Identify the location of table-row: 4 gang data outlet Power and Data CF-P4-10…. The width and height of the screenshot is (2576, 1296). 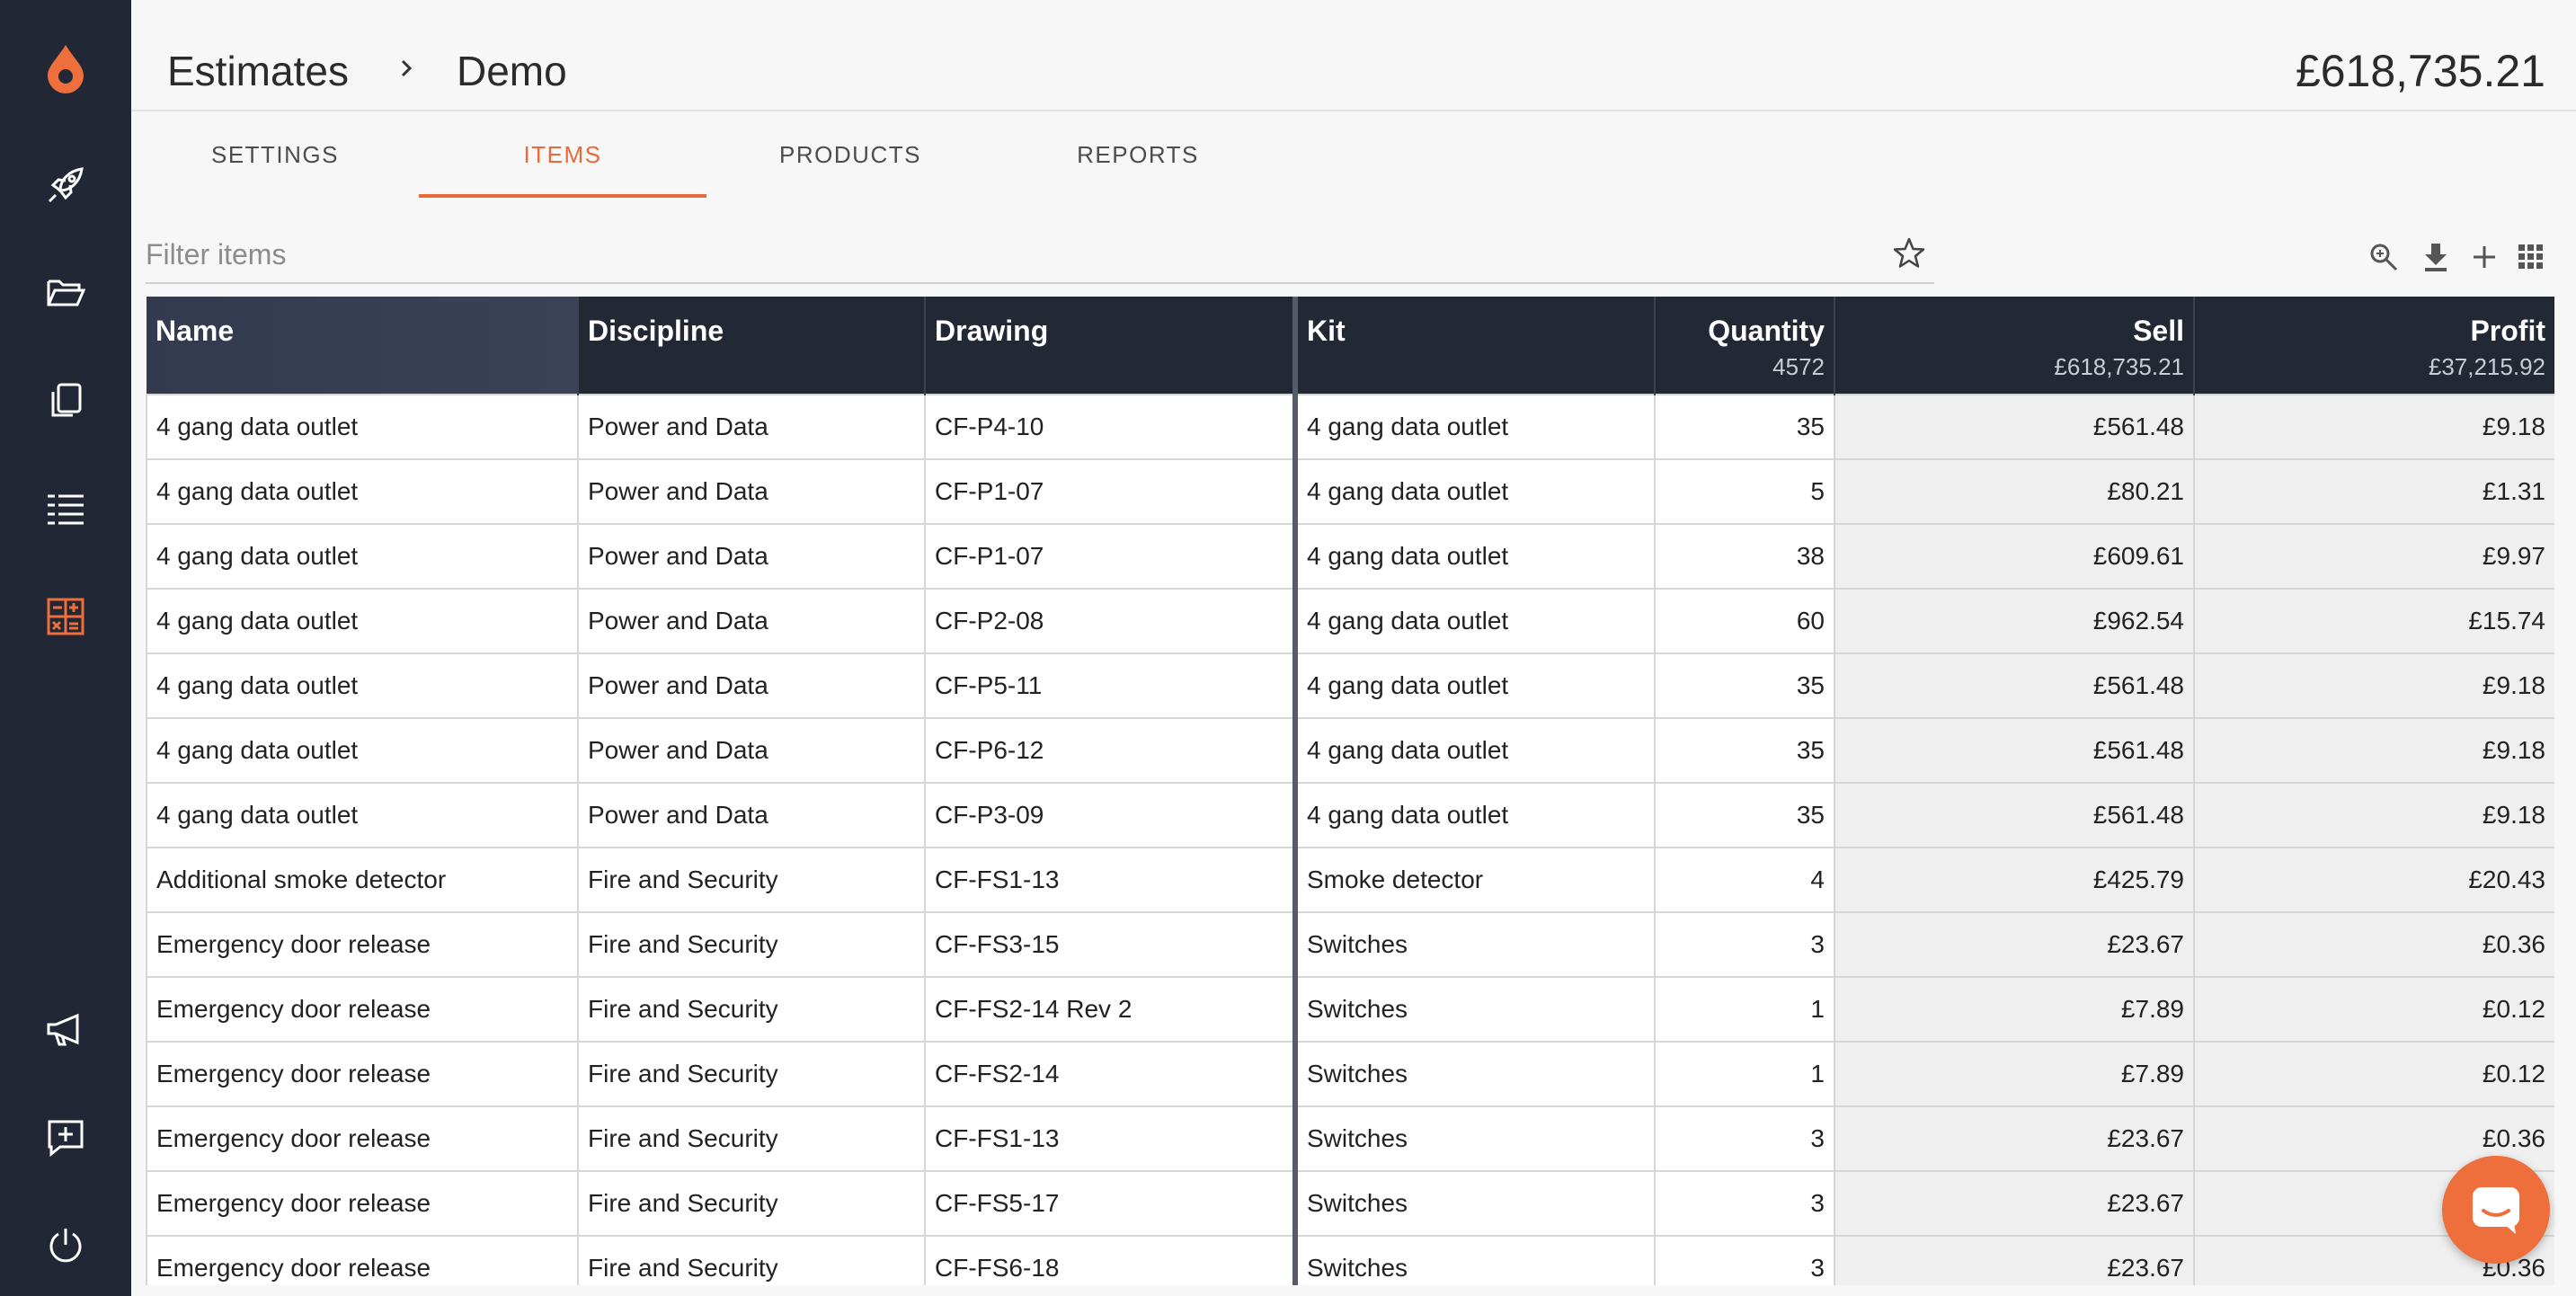
(1350, 427).